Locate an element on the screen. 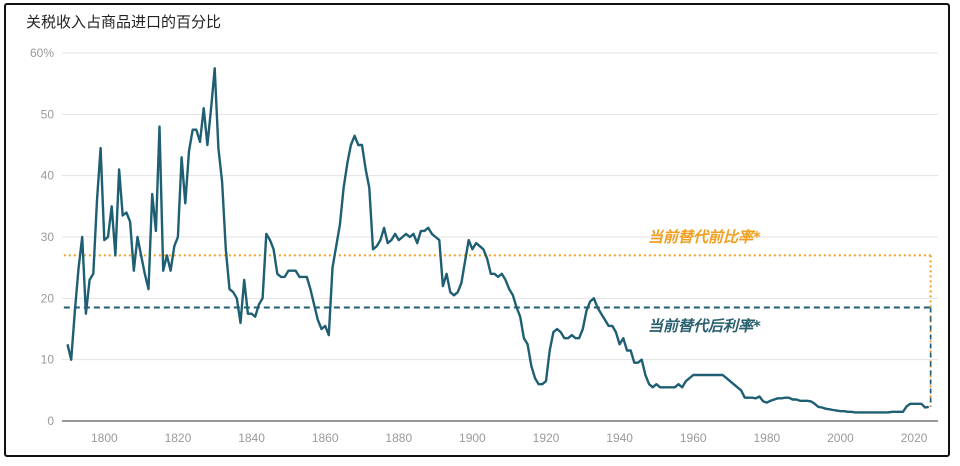  x-tick-label-1880: 1880 is located at coordinates (398, 438).